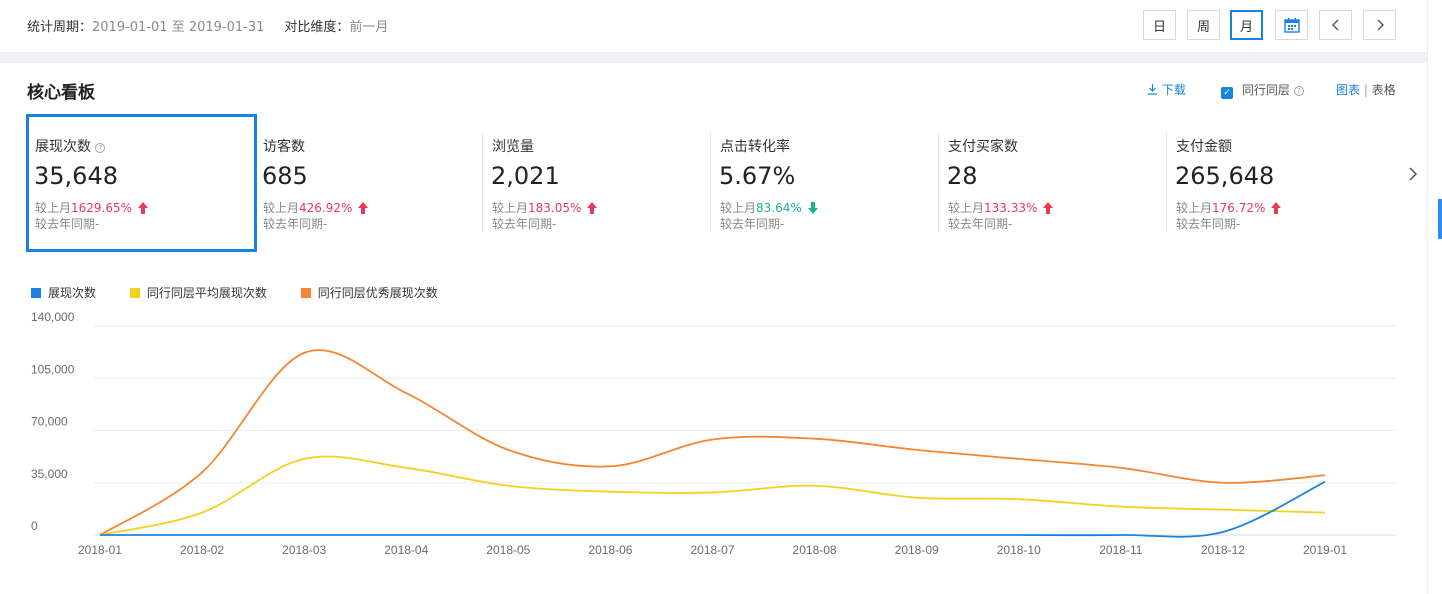 The height and width of the screenshot is (594, 1442). Describe the element at coordinates (206, 293) in the screenshot. I see `legend-label: 同行同层平均展现次数` at that location.